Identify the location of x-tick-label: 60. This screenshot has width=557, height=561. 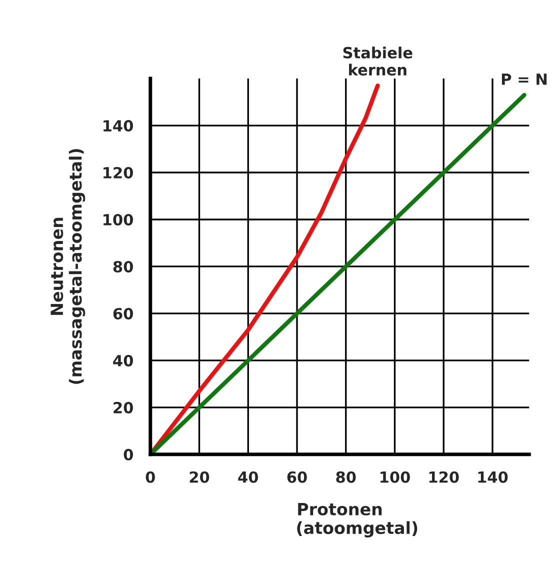
(297, 477).